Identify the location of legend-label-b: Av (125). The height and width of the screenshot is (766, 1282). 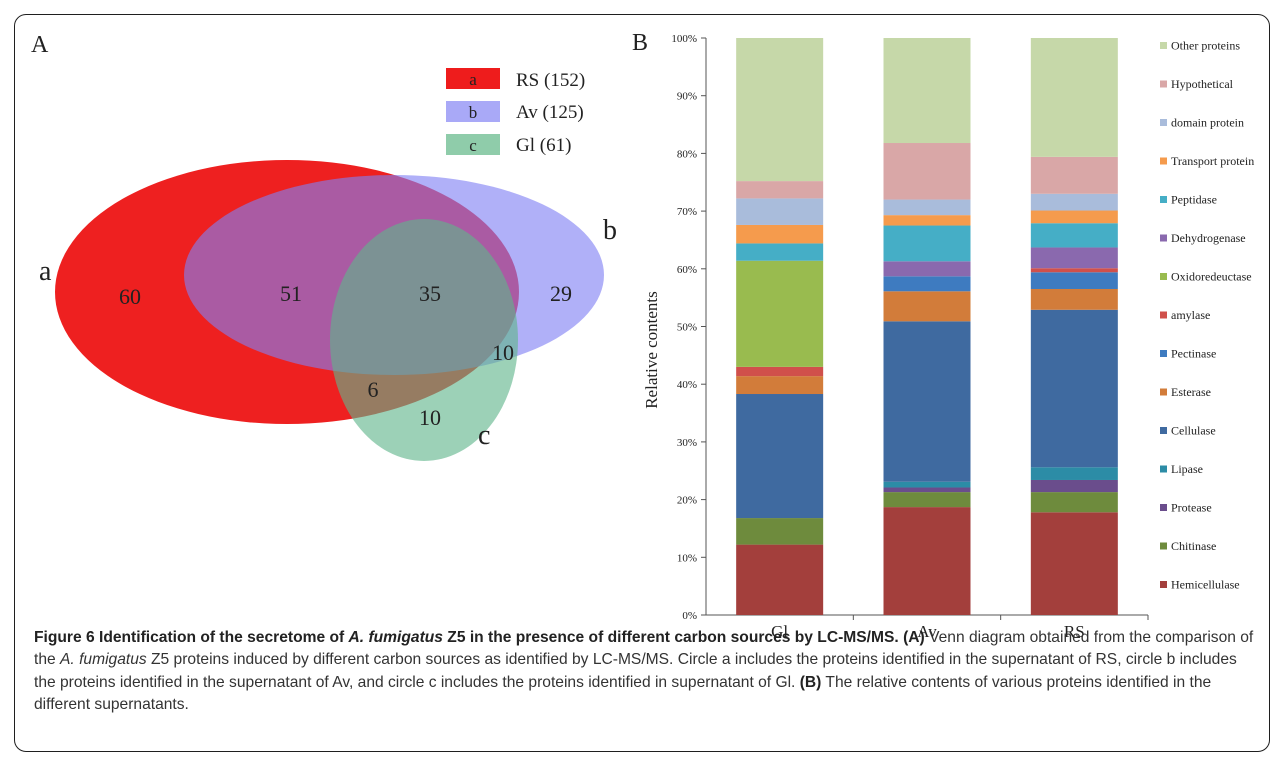
(550, 112).